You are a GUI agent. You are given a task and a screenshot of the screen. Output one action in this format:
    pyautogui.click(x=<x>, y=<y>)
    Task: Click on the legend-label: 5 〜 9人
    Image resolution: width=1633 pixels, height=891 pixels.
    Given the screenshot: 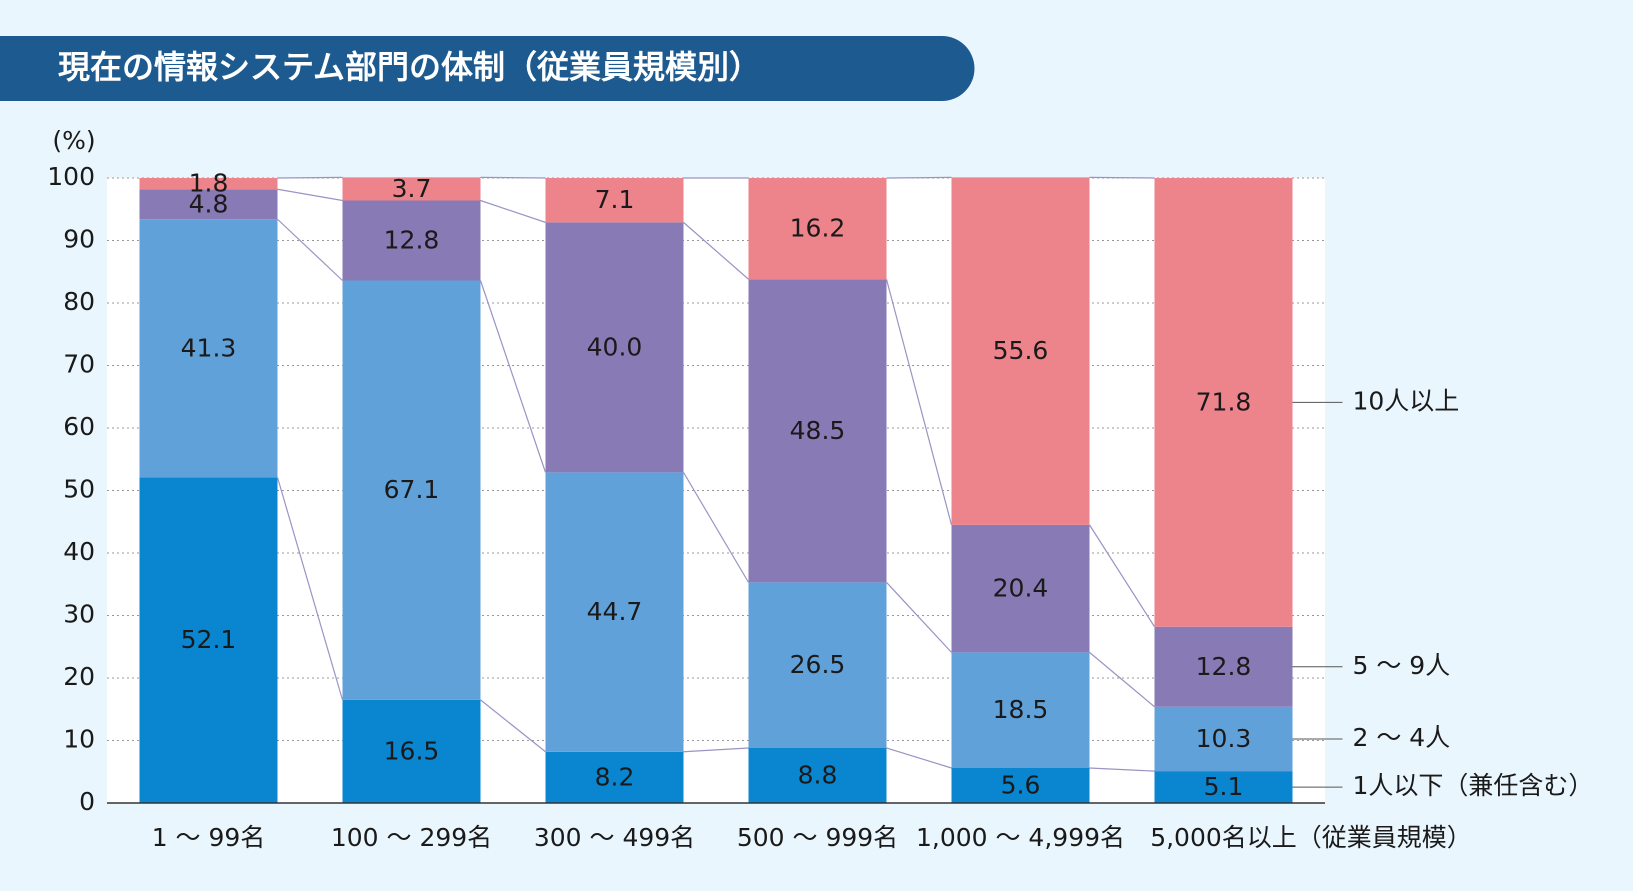 What is the action you would take?
    pyautogui.click(x=1402, y=665)
    